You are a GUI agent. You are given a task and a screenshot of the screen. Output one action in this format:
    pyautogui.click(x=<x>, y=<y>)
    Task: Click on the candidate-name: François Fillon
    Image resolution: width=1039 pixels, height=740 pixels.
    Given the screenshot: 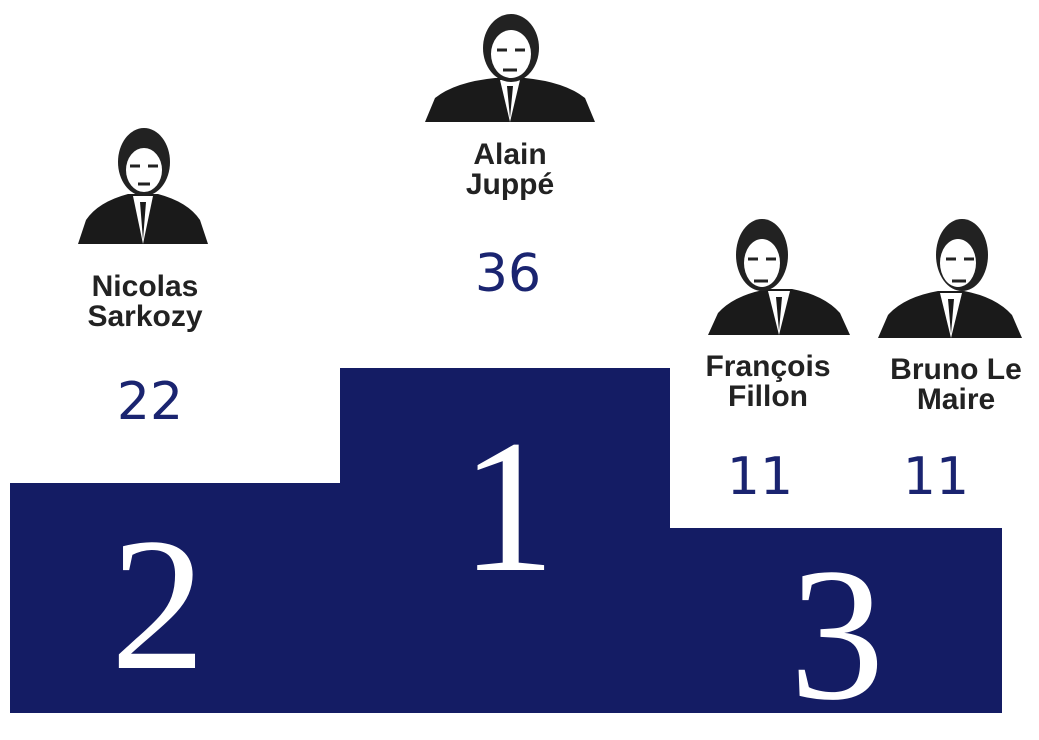 What is the action you would take?
    pyautogui.click(x=768, y=381)
    